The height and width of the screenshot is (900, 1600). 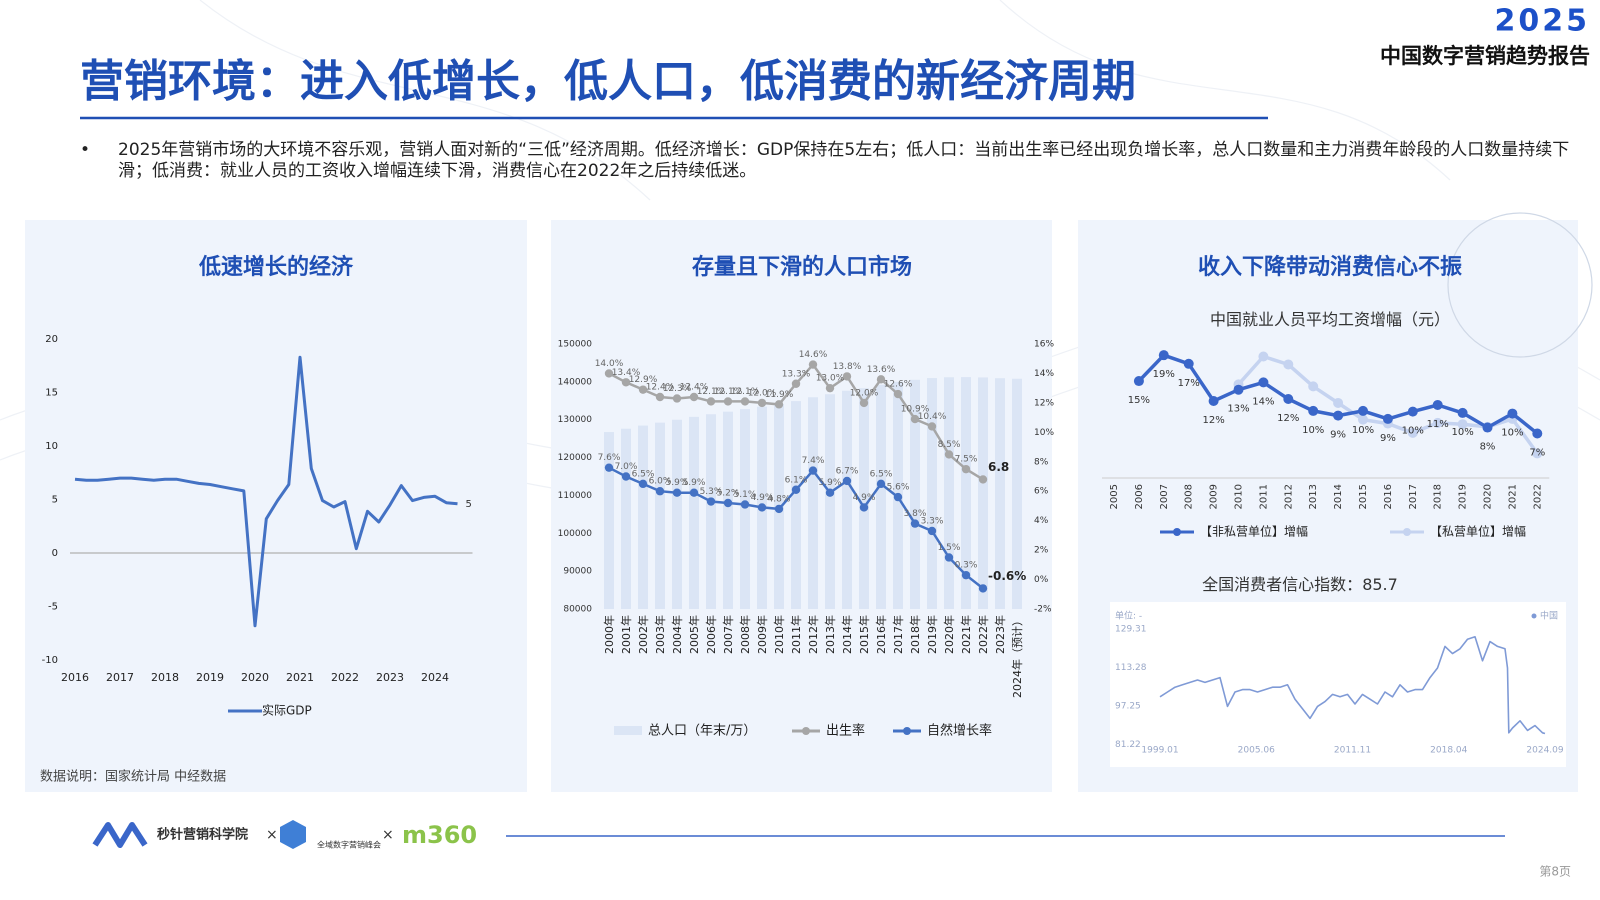 What do you see at coordinates (1017, 656) in the screenshot?
I see `x-tick-label: 2024年（预计）` at bounding box center [1017, 656].